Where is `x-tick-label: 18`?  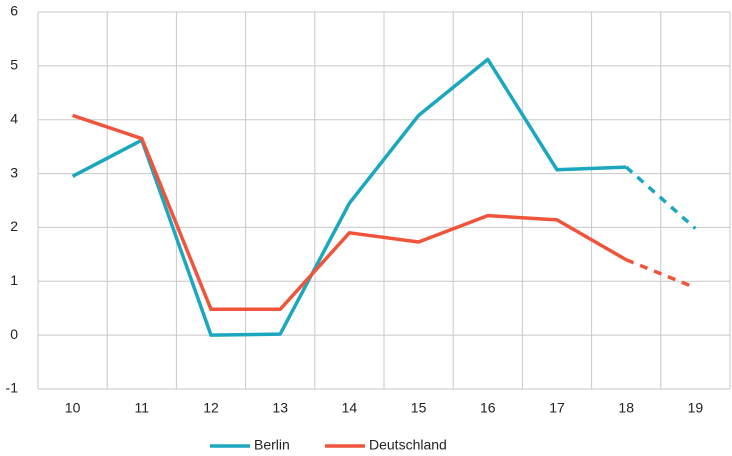
x-tick-label: 18 is located at coordinates (626, 408).